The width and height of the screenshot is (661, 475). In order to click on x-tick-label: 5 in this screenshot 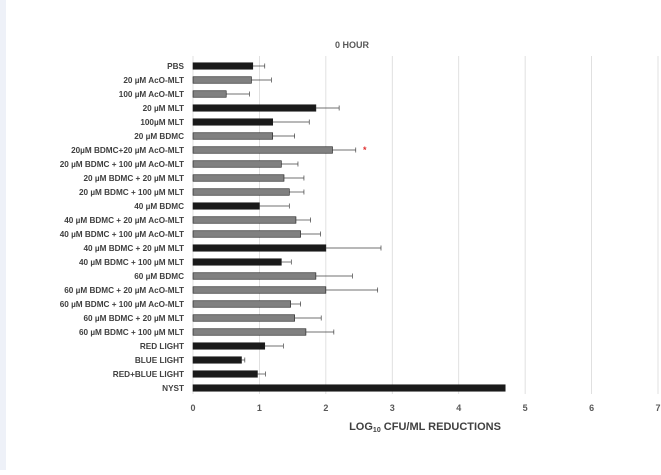, I will do `click(525, 408)`.